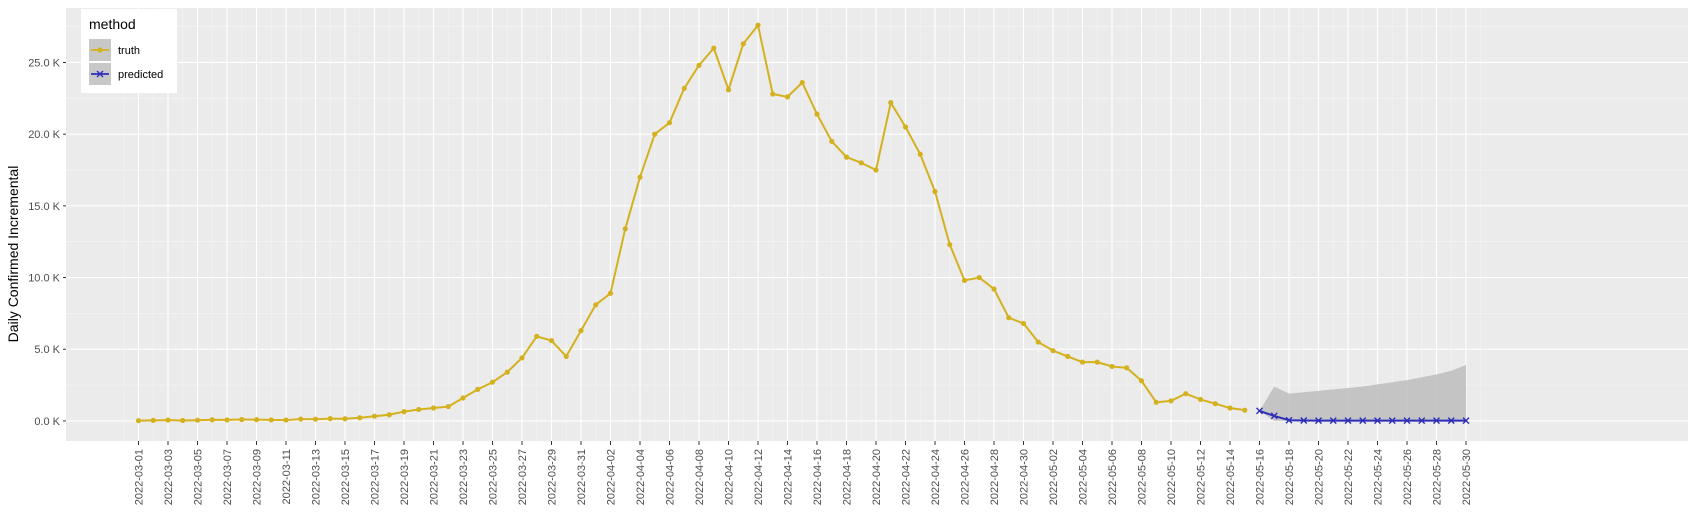  I want to click on legend-key-truth: truth, so click(114, 50).